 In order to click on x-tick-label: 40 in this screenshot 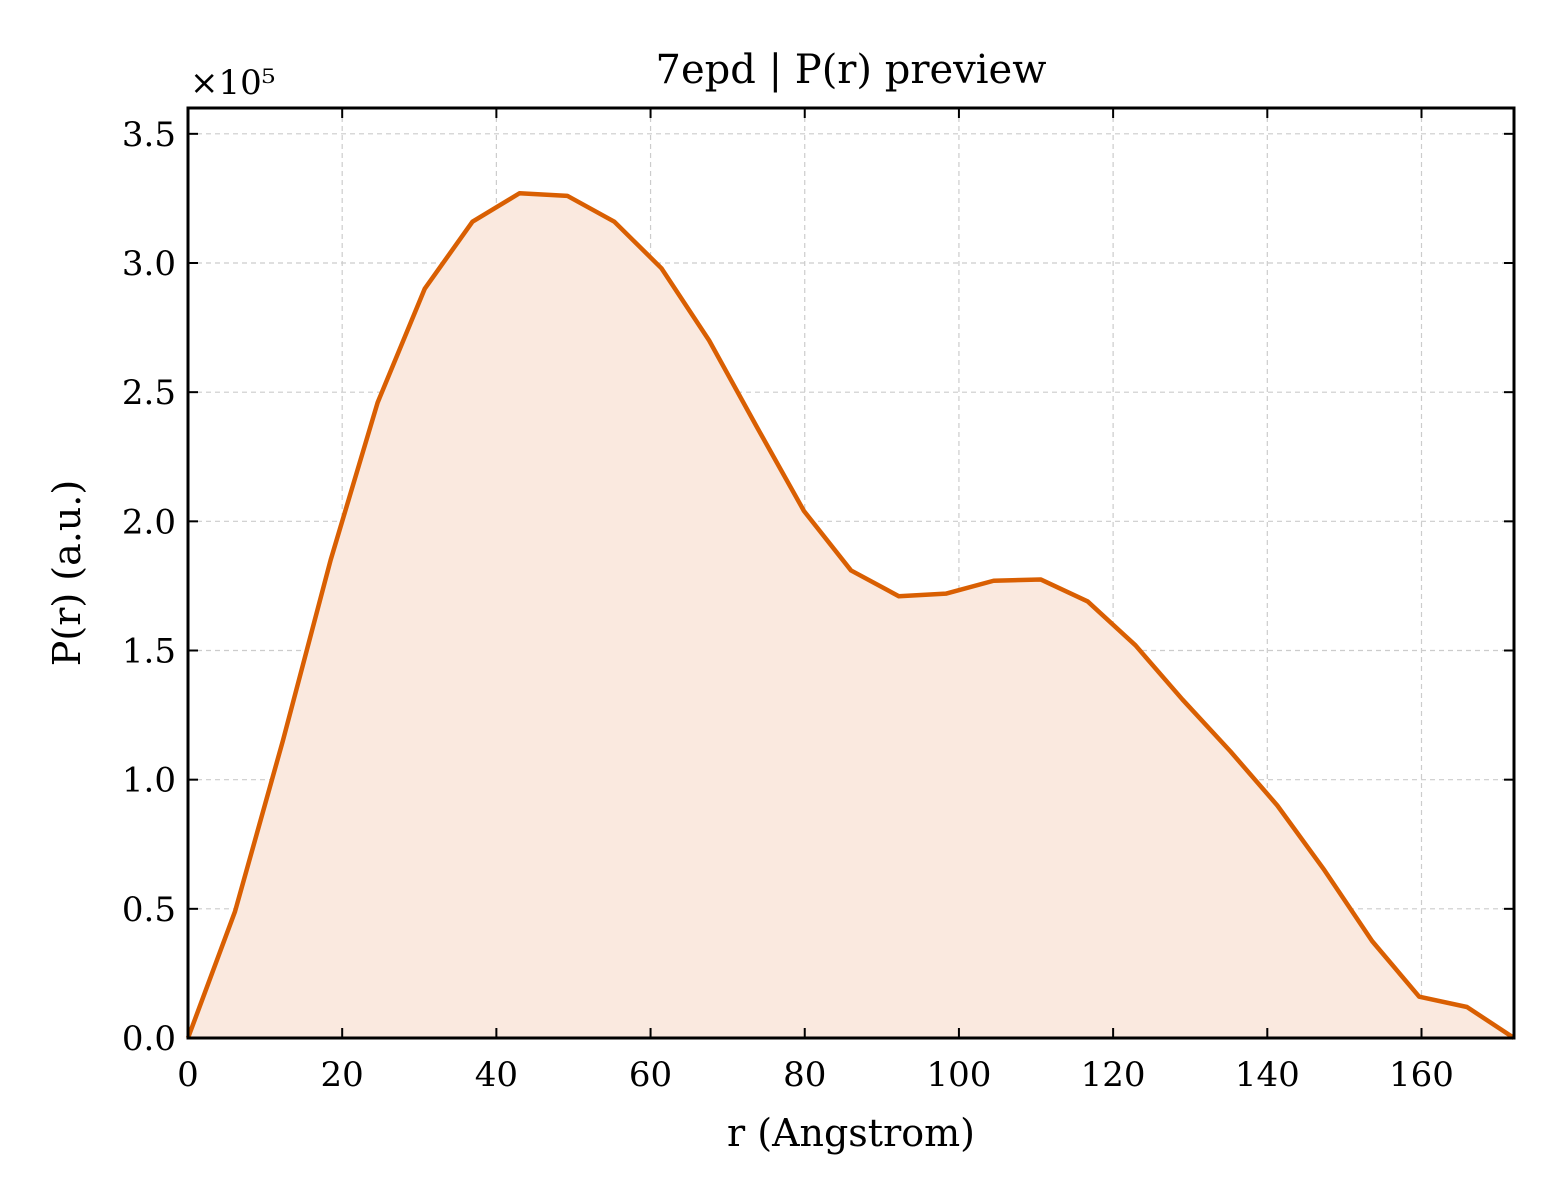, I will do `click(496, 1075)`.